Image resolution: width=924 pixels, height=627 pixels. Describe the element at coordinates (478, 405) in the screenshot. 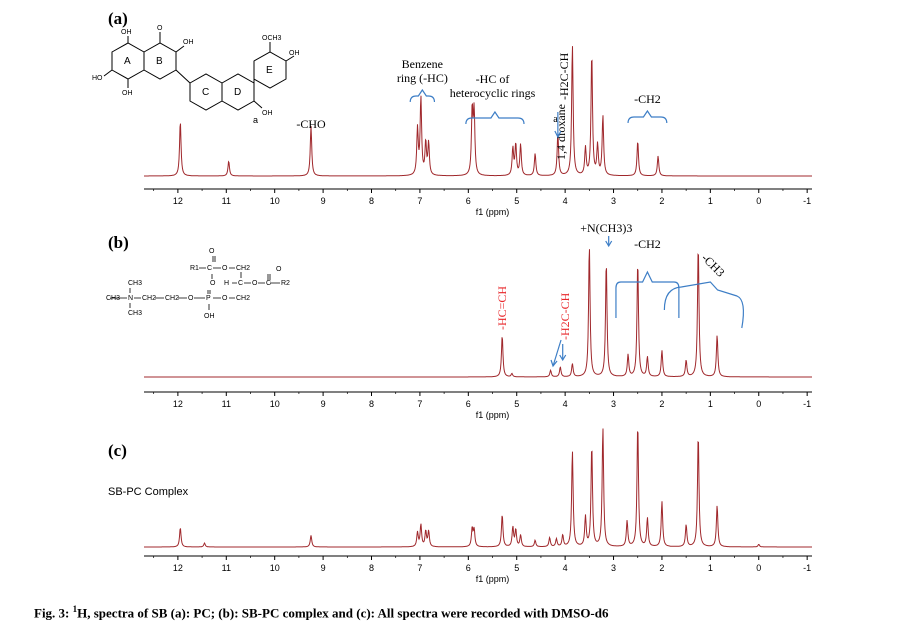

I see `x-axis-b: 12 11 10 9 8 7 6 5 4 3 2 1 0 -1f1 (ppm)` at that location.